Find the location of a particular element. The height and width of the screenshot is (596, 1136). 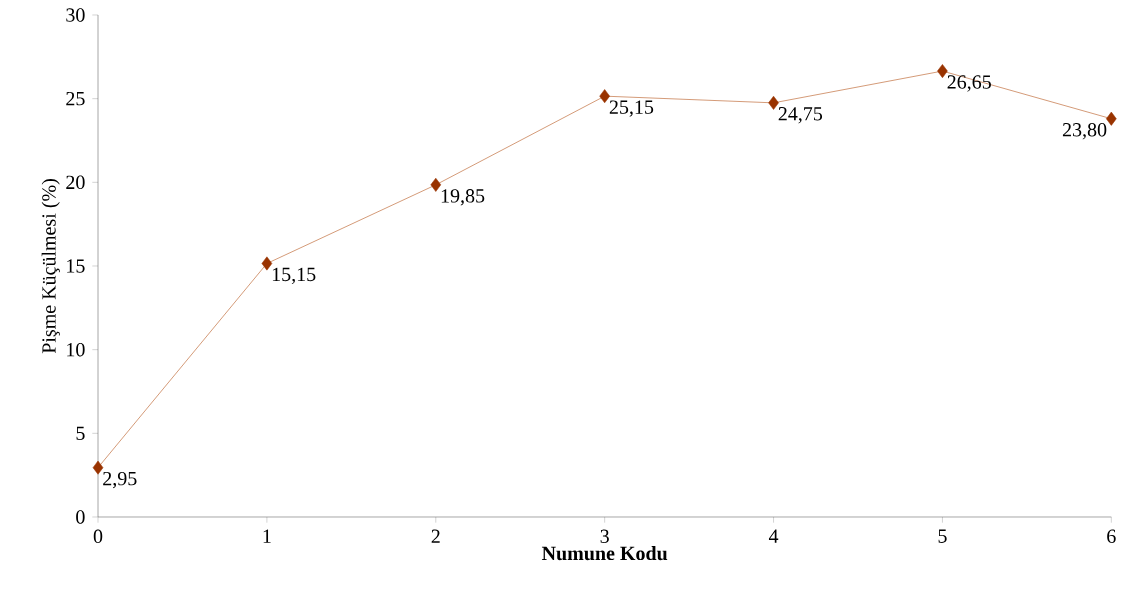

x-tick-label: 1 is located at coordinates (267, 536).